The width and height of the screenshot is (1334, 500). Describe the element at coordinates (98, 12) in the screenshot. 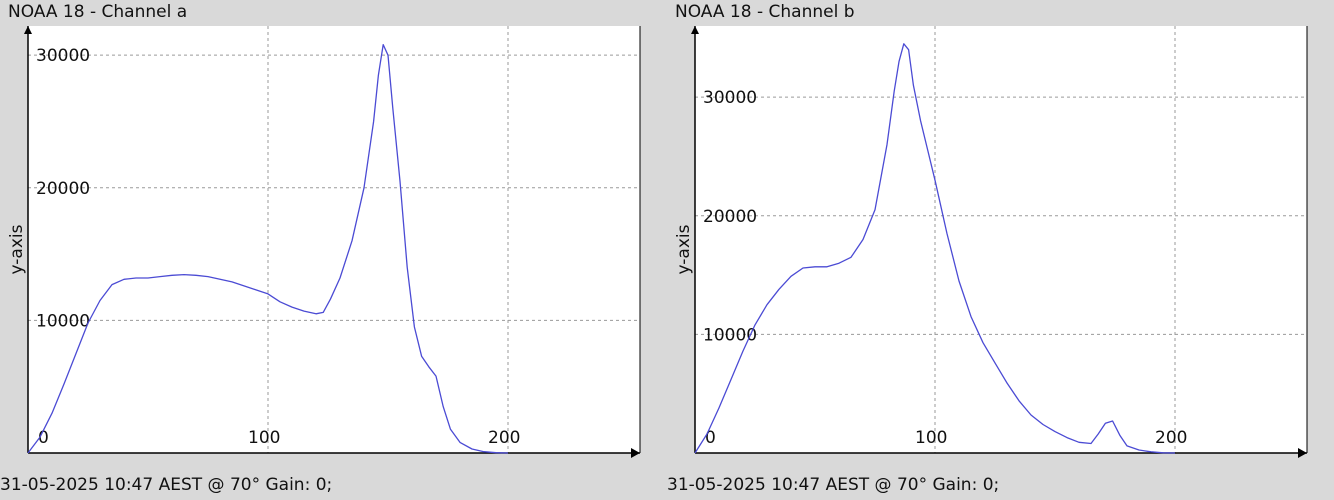

I see `chart-title: NOAA 18 - Channel a` at that location.